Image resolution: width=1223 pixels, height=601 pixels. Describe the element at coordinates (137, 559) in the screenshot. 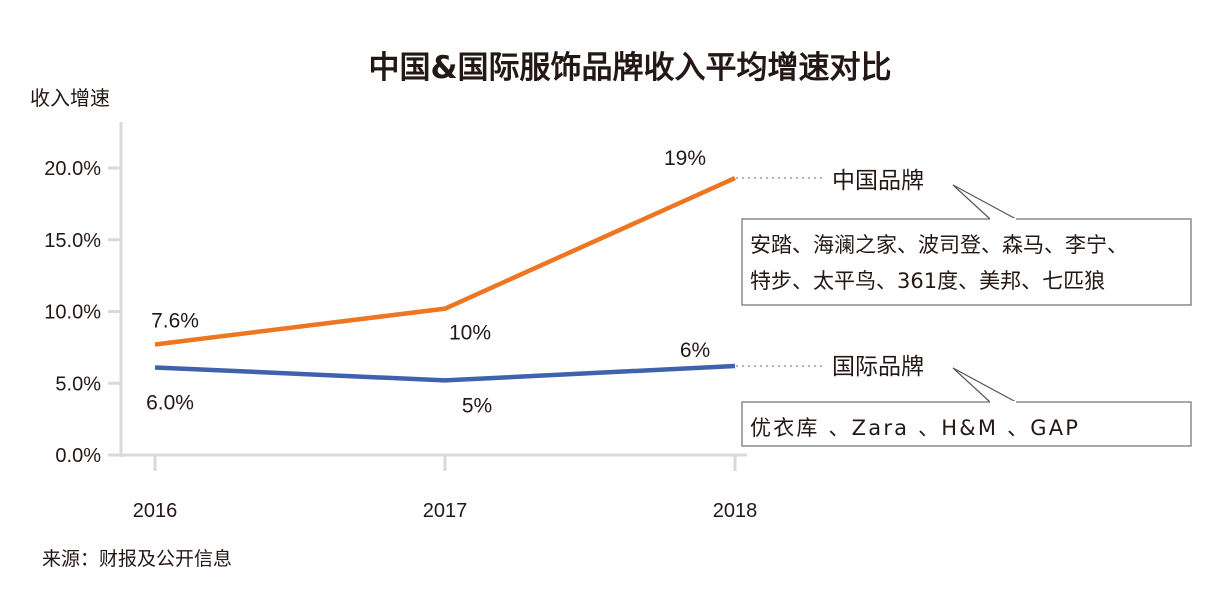

I see `source-note: 来源：财报及公开信息` at that location.